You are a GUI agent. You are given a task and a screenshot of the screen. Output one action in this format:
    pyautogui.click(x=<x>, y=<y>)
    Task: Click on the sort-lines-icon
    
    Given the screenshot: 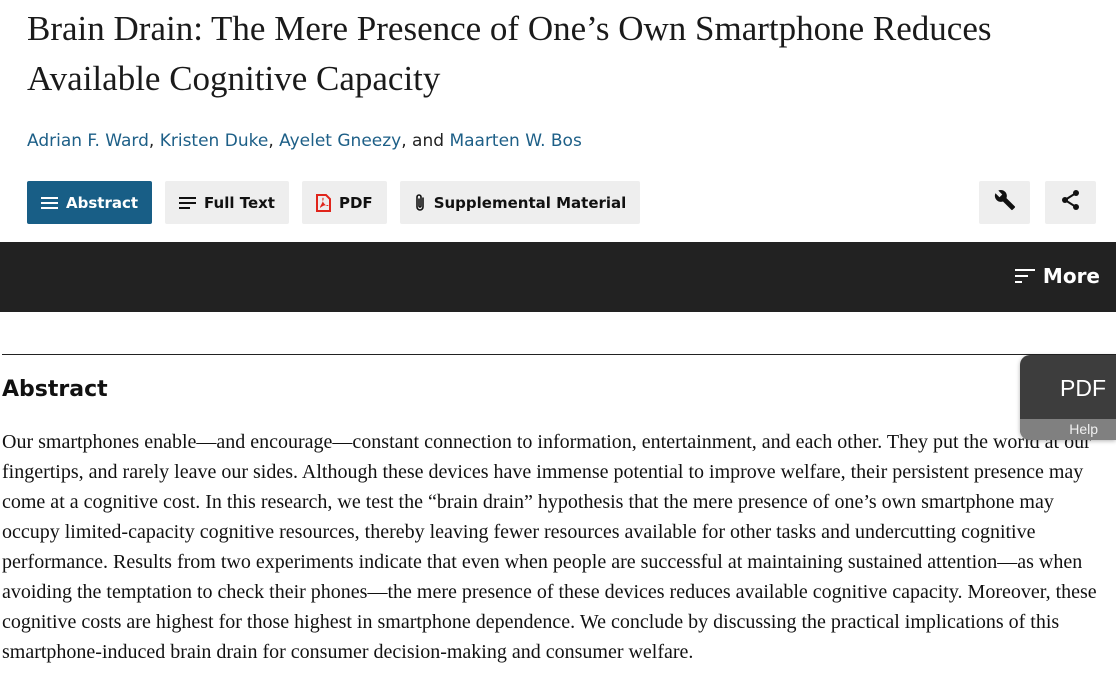 What is the action you would take?
    pyautogui.click(x=1024, y=276)
    